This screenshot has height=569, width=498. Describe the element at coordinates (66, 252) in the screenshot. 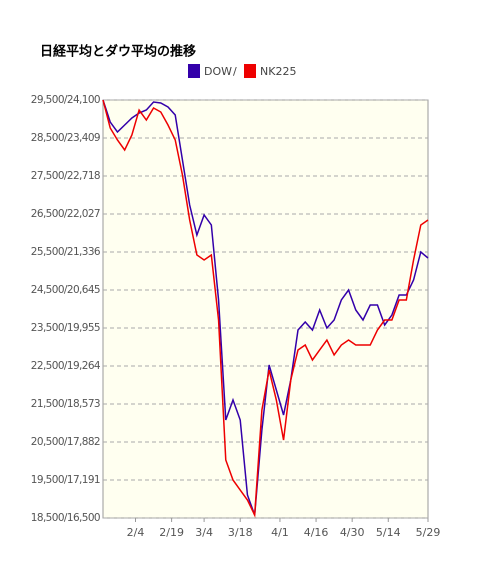

I see `y-tick-label: 25,500/21,336` at that location.